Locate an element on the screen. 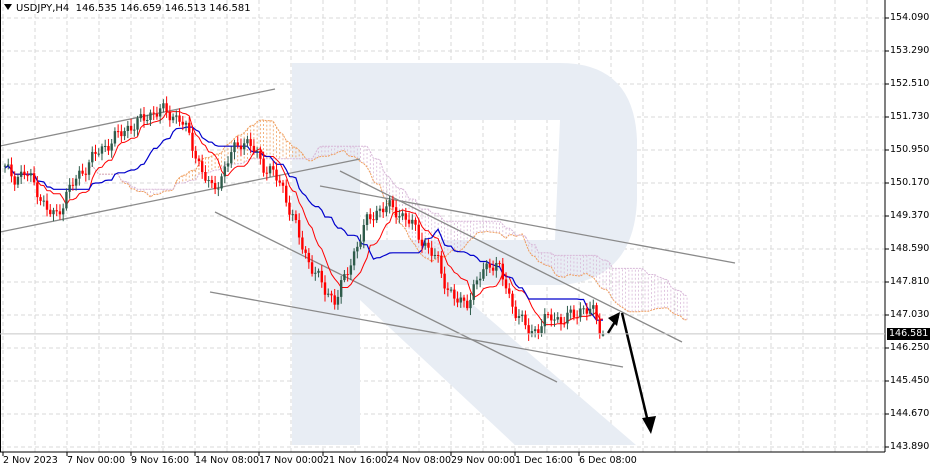 This screenshot has width=931, height=475. price-label: 154.090 is located at coordinates (910, 17).